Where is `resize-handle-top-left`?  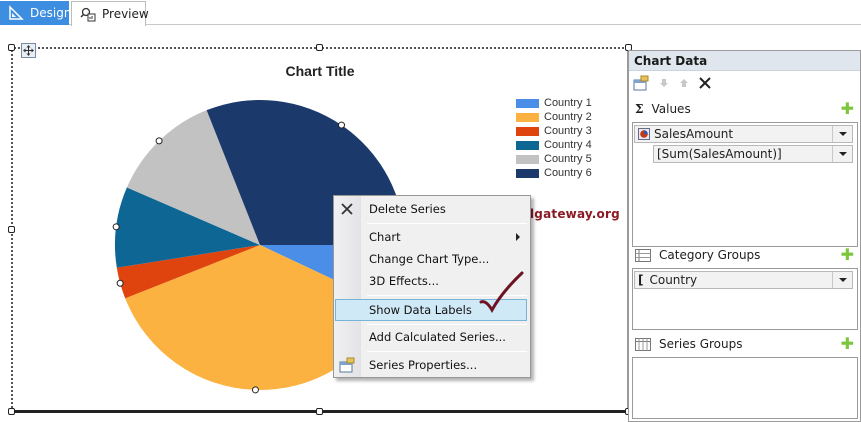 resize-handle-top-left is located at coordinates (11, 47).